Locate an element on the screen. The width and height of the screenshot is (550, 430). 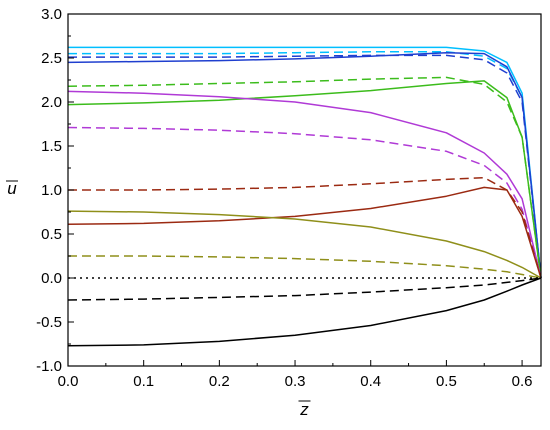
x-tick-label: 0.1 is located at coordinates (143, 381).